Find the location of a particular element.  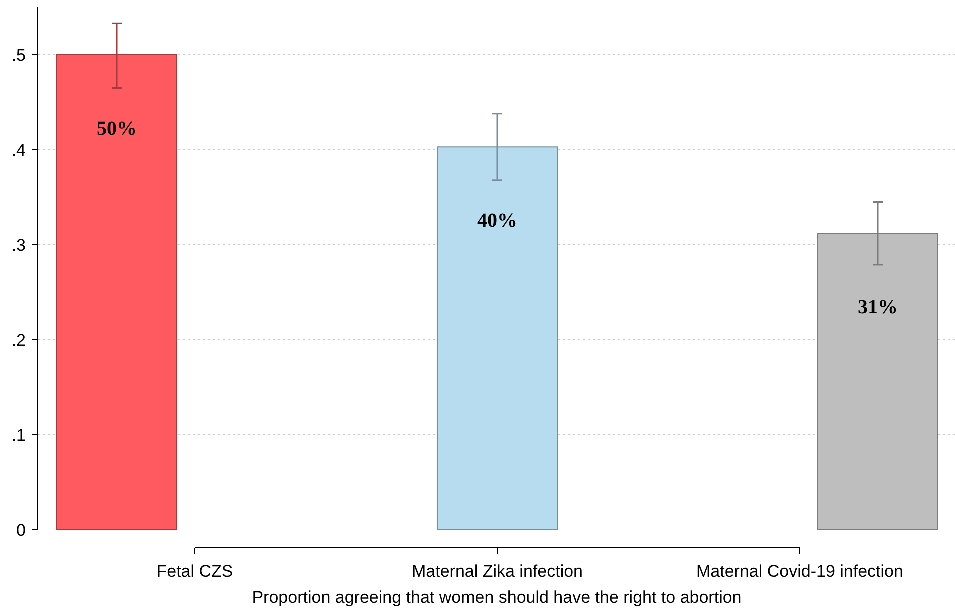

data-label: 50% is located at coordinates (117, 129).